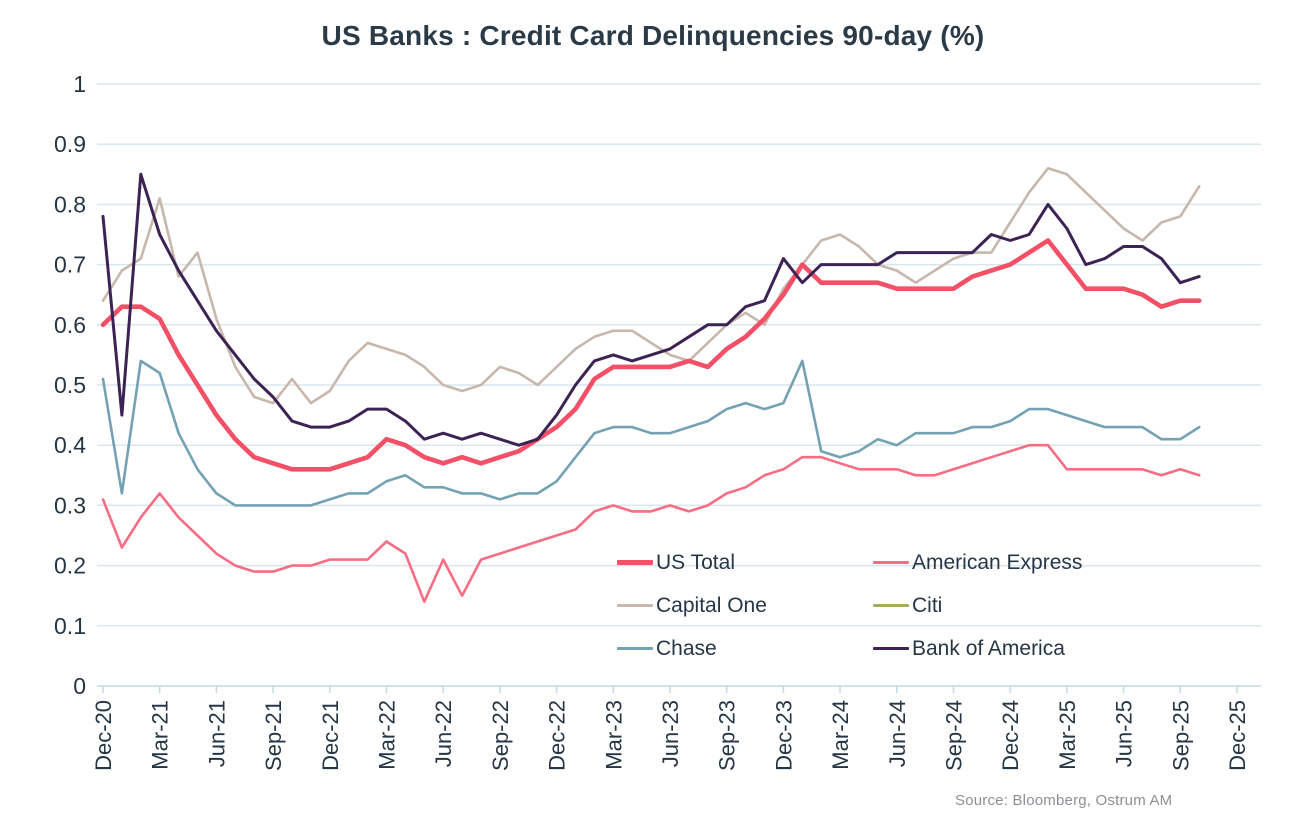 The image size is (1306, 822). Describe the element at coordinates (686, 648) in the screenshot. I see `legend-label-chase: Chase` at that location.